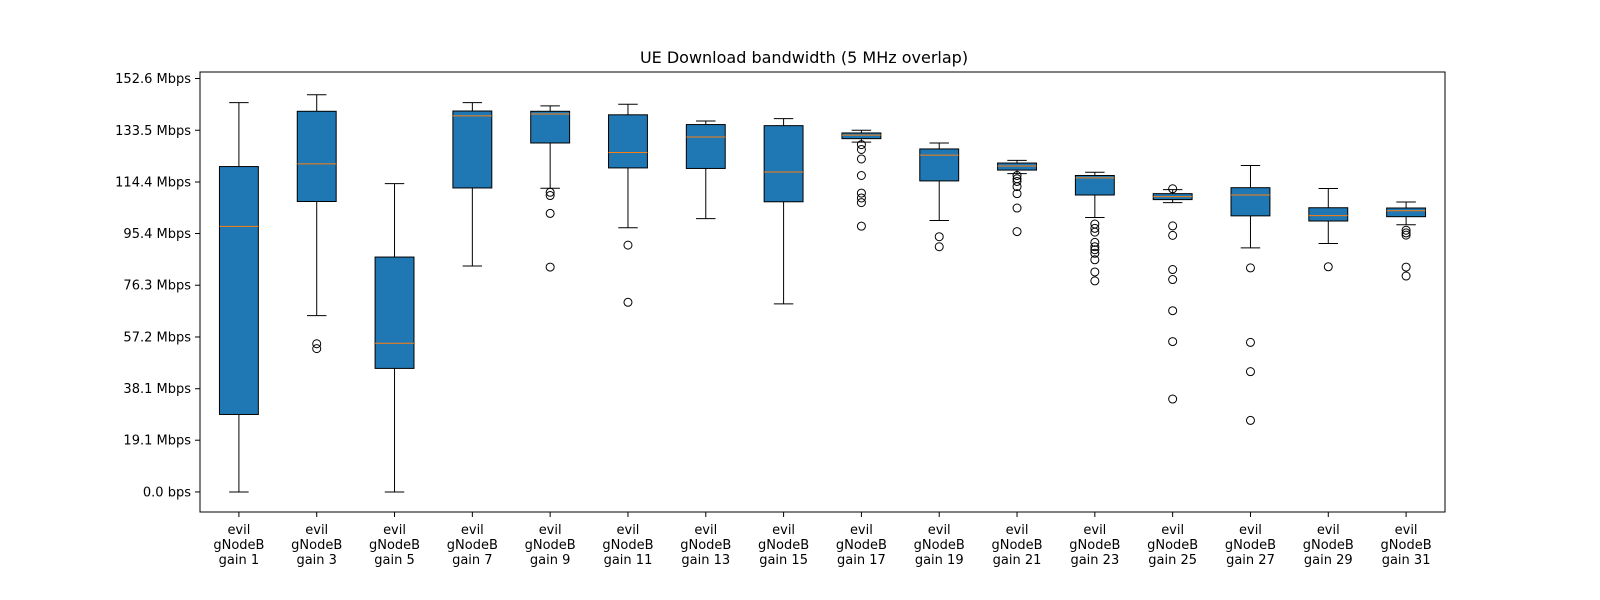  I want to click on x-tick-label: gain 7, so click(472, 560).